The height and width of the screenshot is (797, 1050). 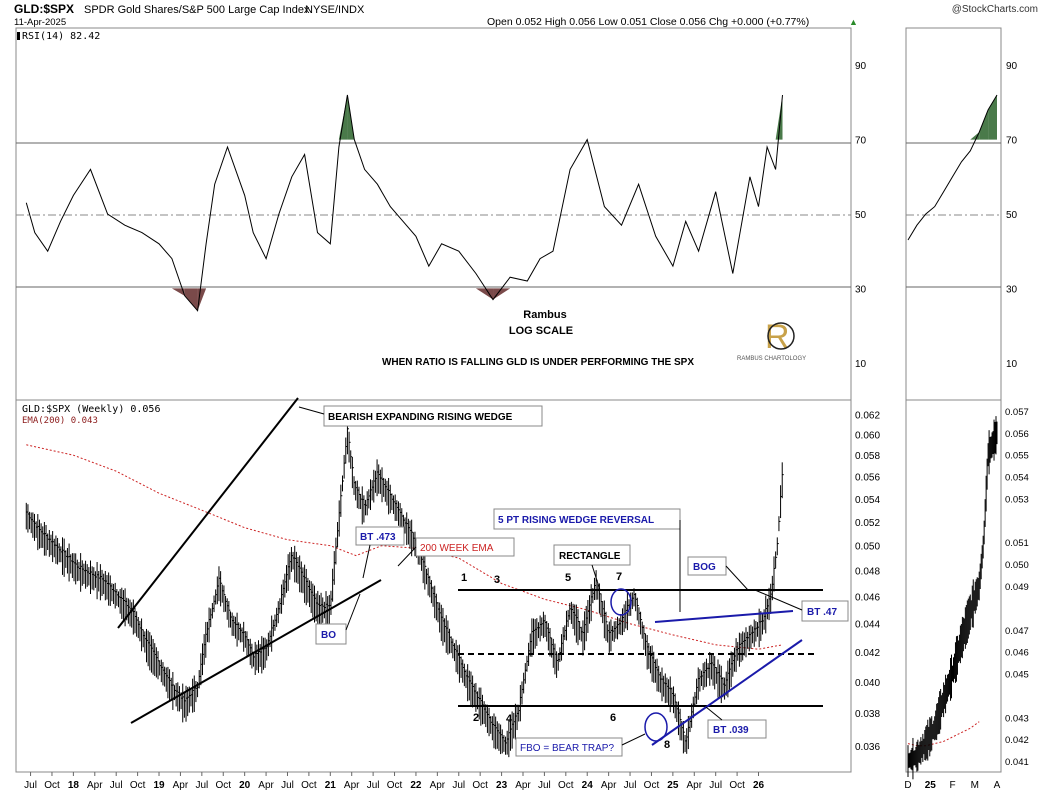 I want to click on wedge-lower-line, so click(x=256, y=651).